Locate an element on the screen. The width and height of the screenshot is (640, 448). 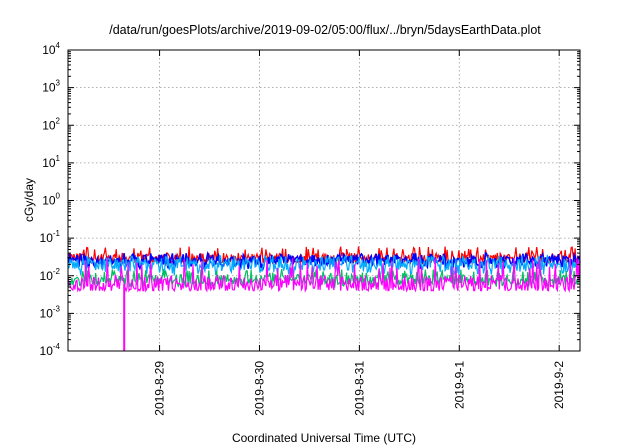
x-tick-label: 2019-8-31 is located at coordinates (359, 388).